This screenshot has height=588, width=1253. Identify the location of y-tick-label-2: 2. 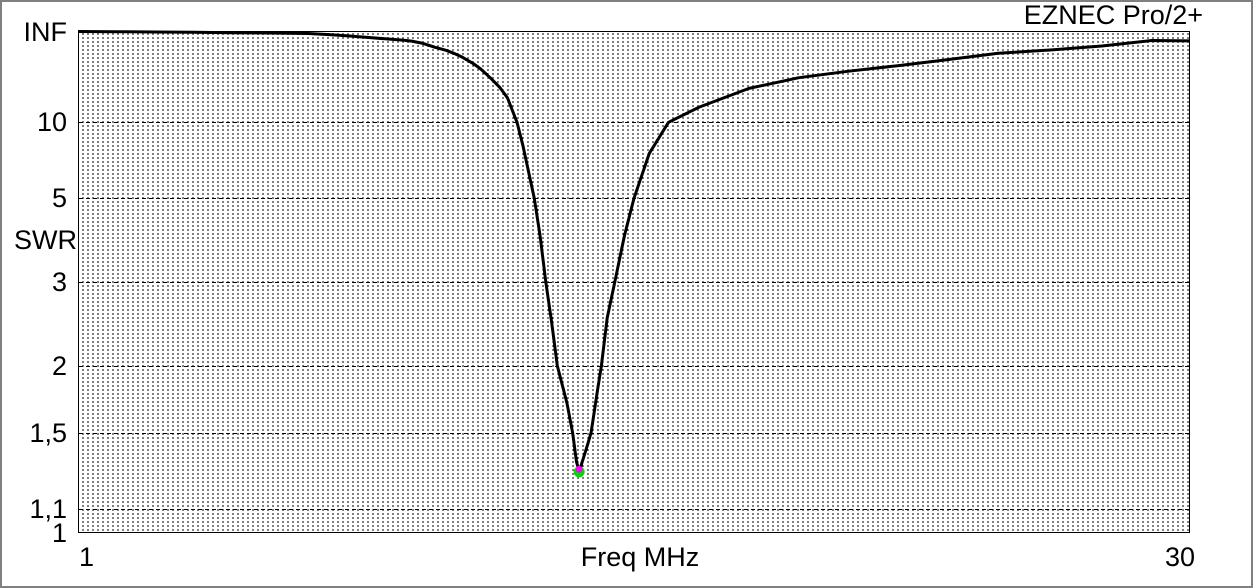
(59, 365).